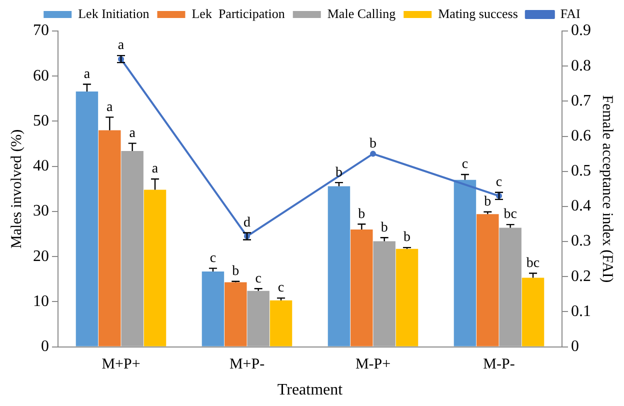 This screenshot has width=624, height=406. Describe the element at coordinates (41, 166) in the screenshot. I see `y-tick-label: 40` at that location.